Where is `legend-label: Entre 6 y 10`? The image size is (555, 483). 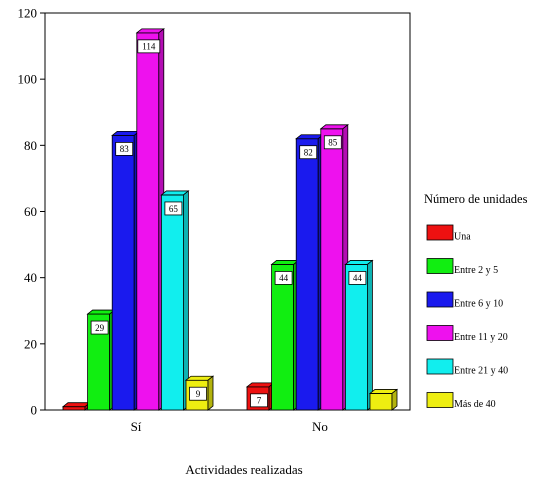 legend-label: Entre 6 y 10 is located at coordinates (478, 304).